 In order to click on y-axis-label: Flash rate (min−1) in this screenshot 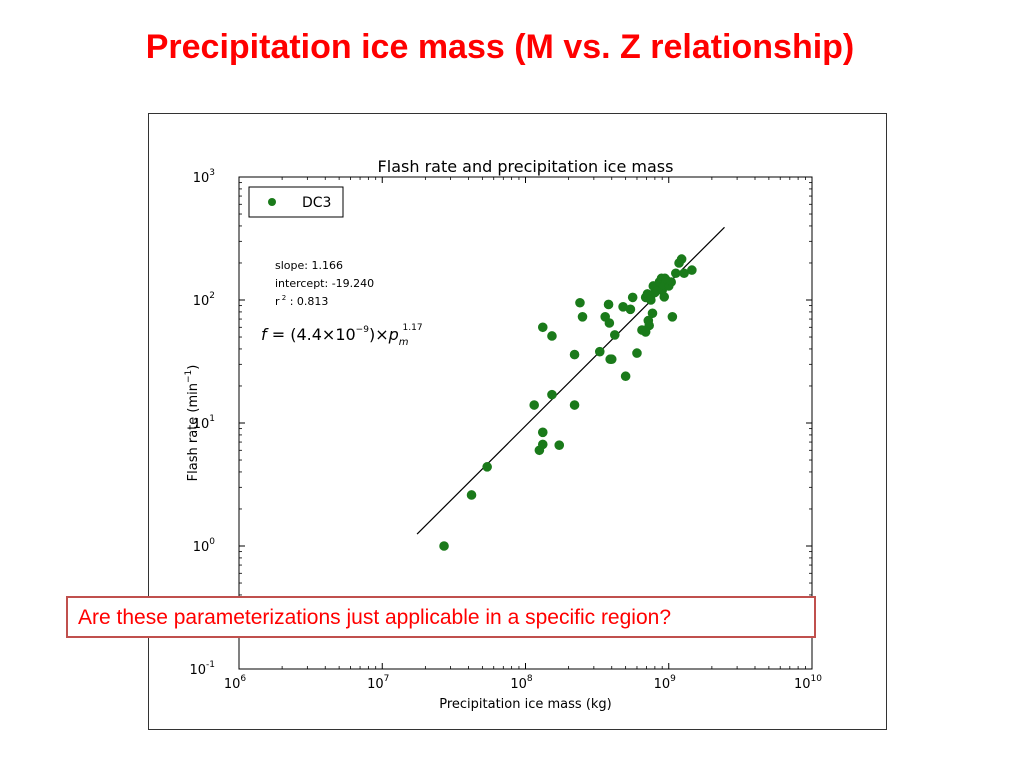, I will do `click(192, 423)`.